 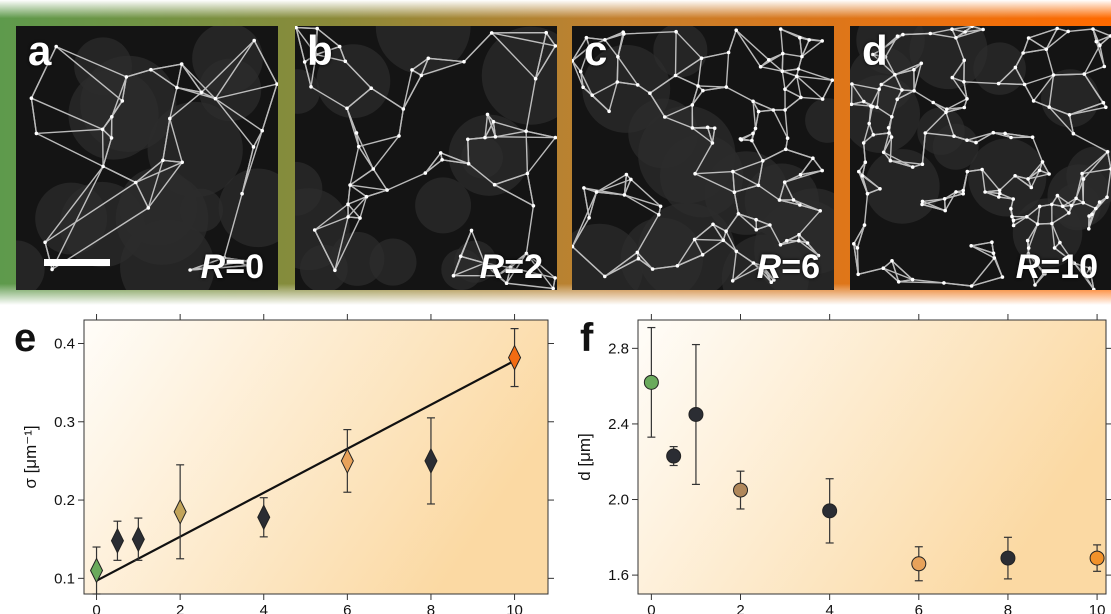 What do you see at coordinates (511, 267) in the screenshot?
I see `r-value-label: R=2` at bounding box center [511, 267].